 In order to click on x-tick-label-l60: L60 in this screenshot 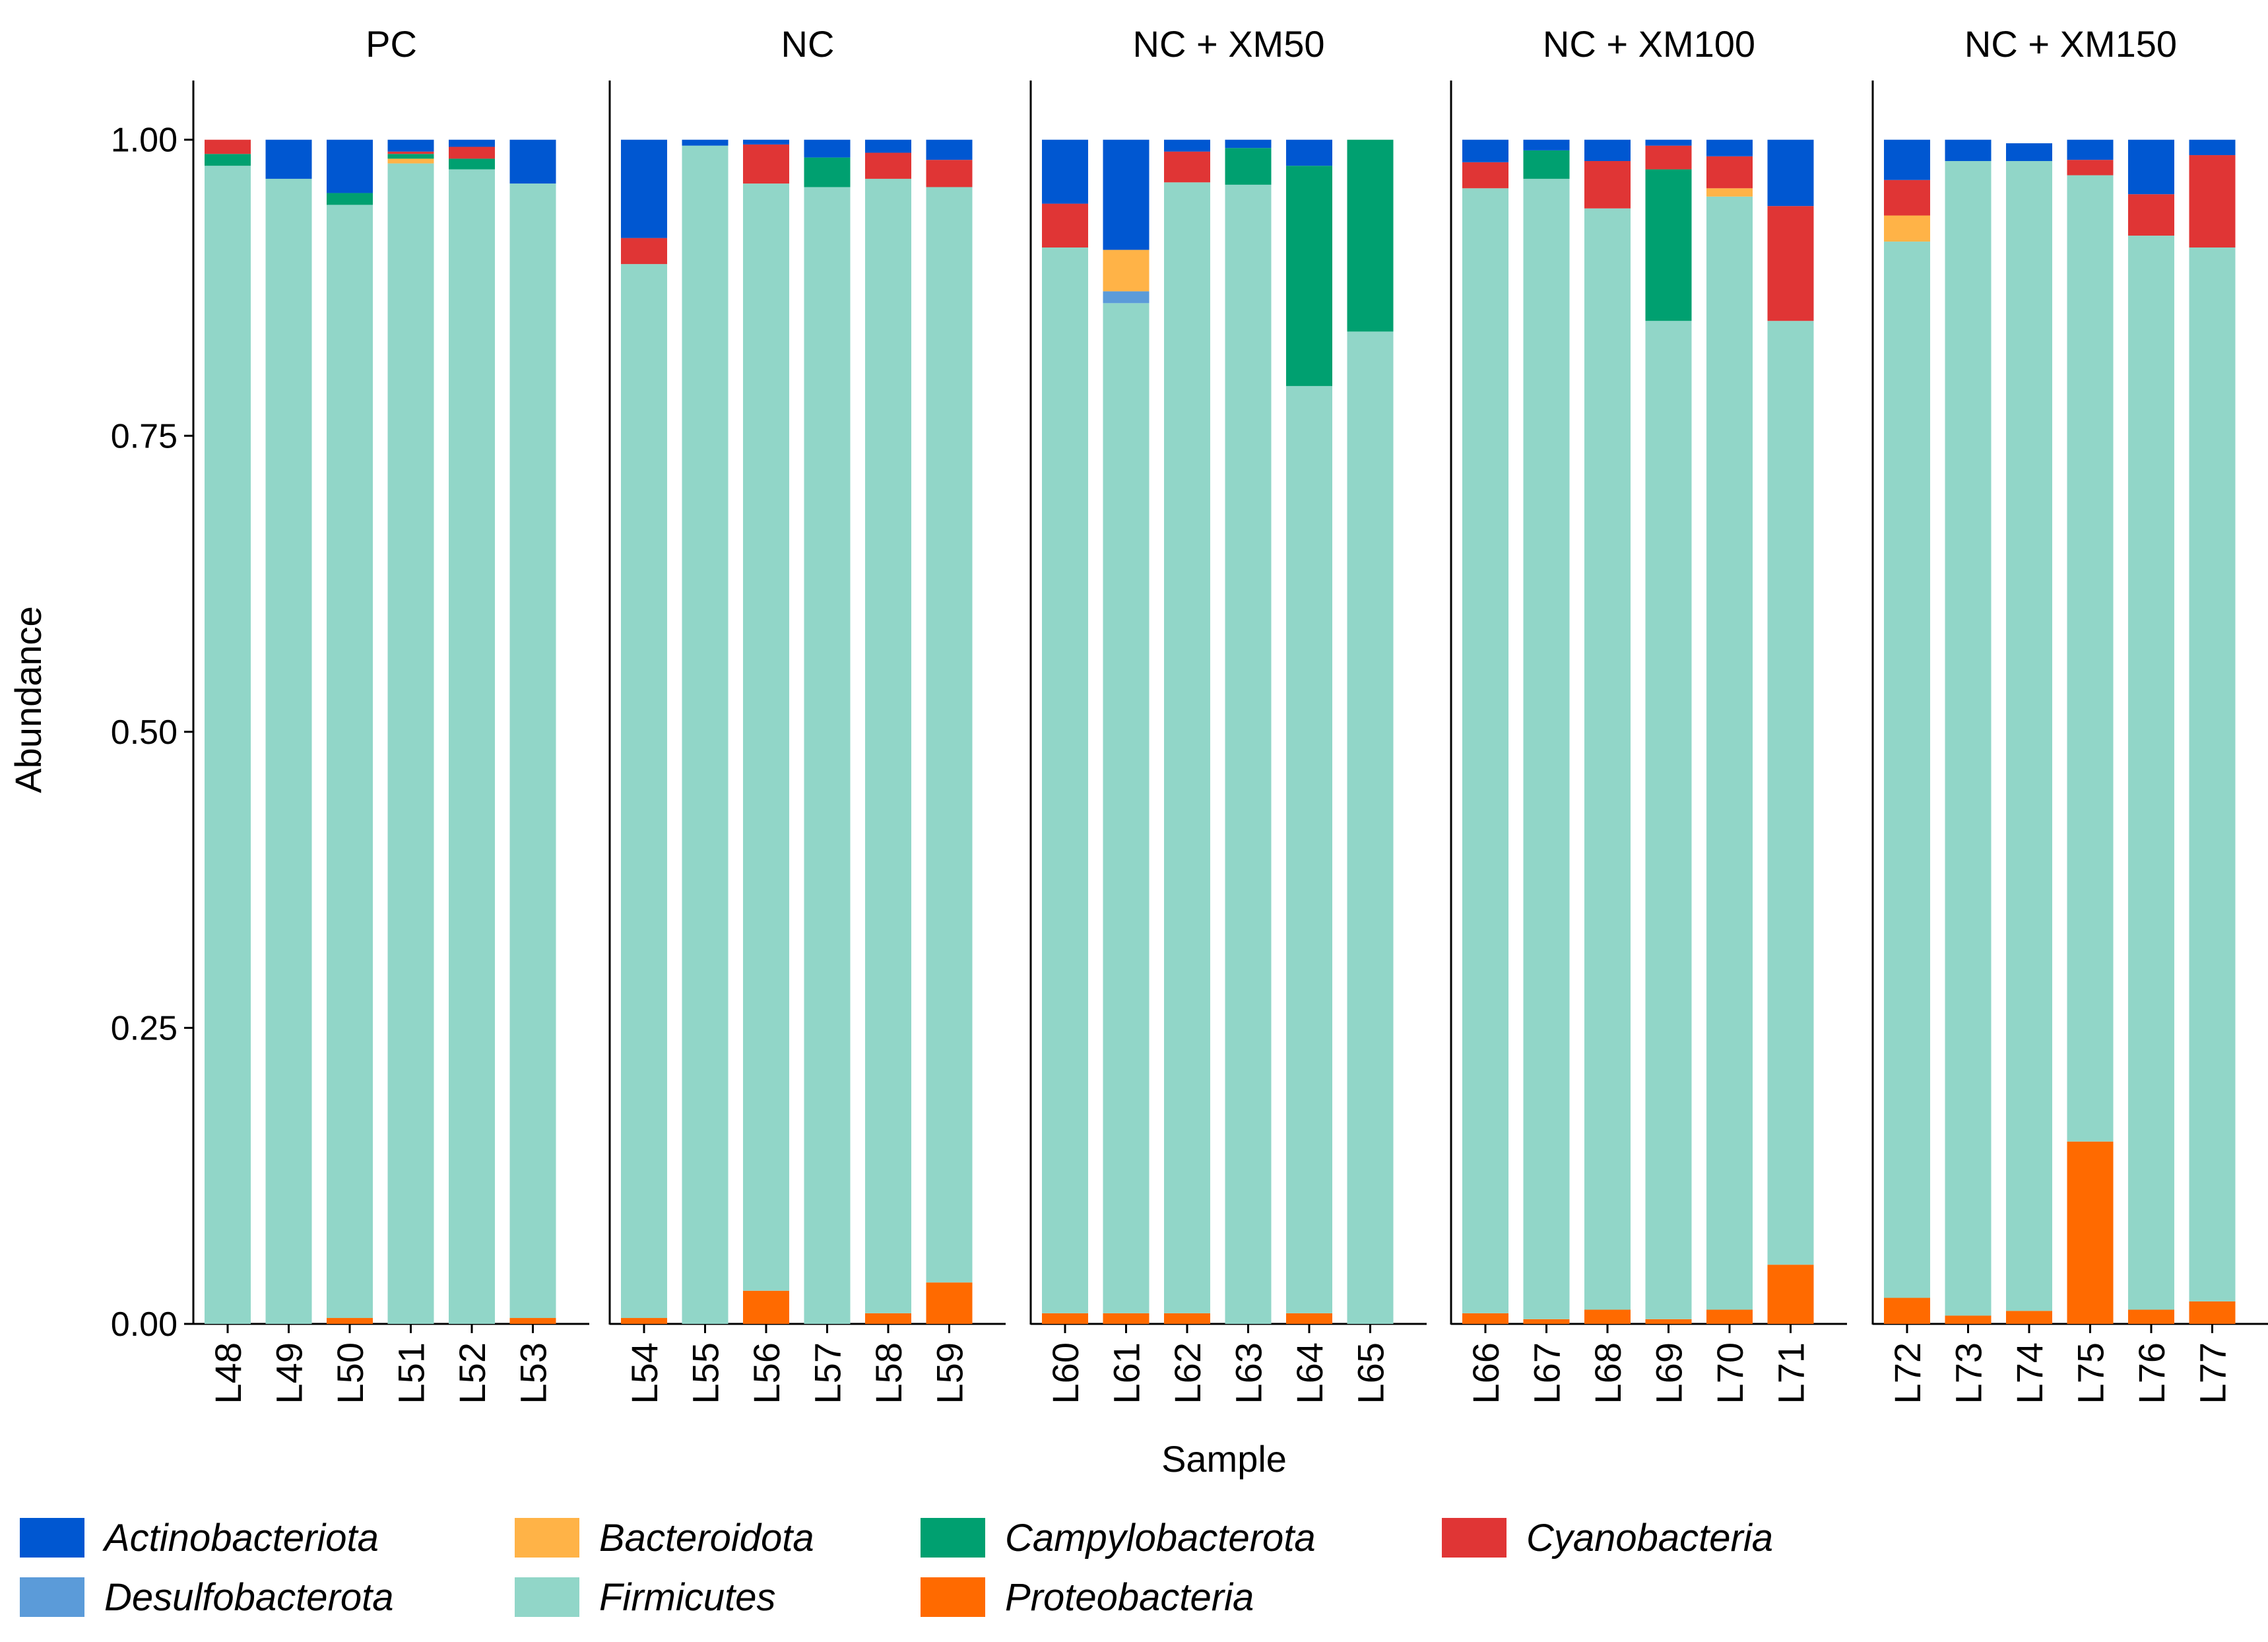, I will do `click(1065, 1373)`.